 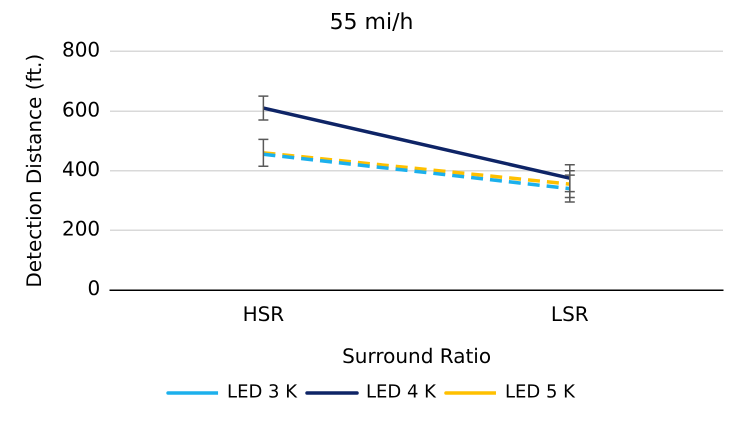 I want to click on y-tick-label: 200, so click(x=81, y=228).